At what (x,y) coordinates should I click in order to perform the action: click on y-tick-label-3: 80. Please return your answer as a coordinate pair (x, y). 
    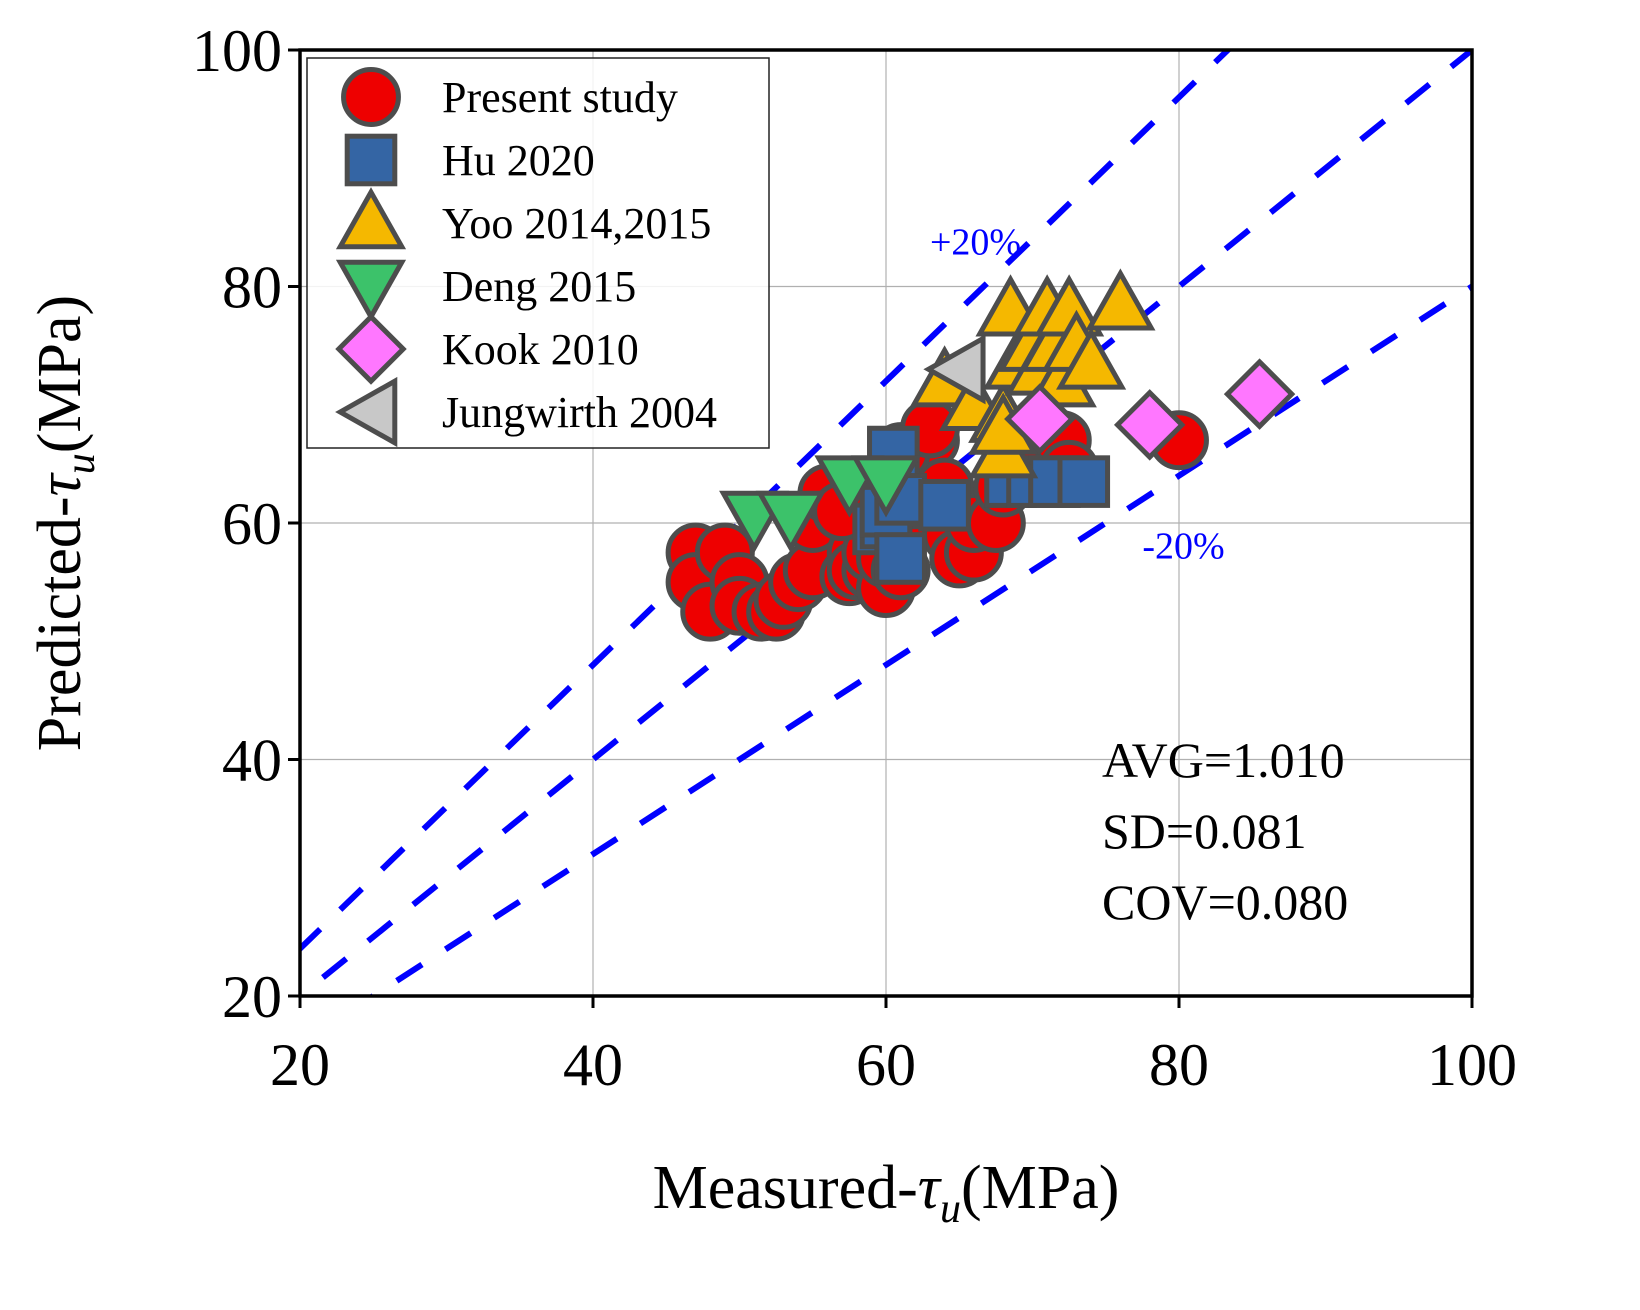
    Looking at the image, I should click on (252, 288).